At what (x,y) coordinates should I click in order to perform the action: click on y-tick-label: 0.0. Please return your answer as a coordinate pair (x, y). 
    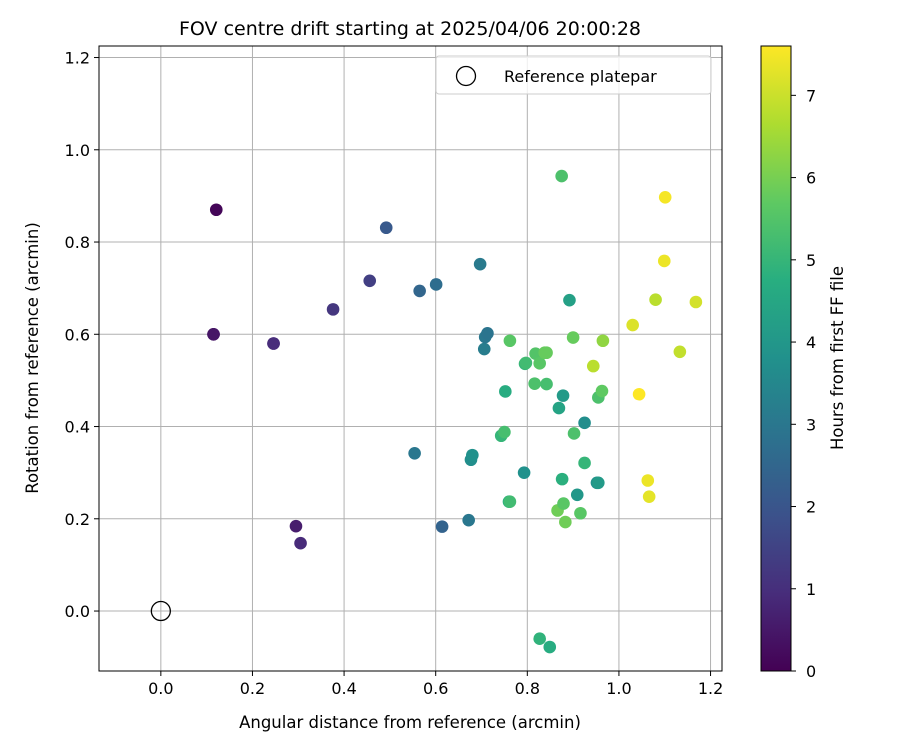
    Looking at the image, I should click on (77, 611).